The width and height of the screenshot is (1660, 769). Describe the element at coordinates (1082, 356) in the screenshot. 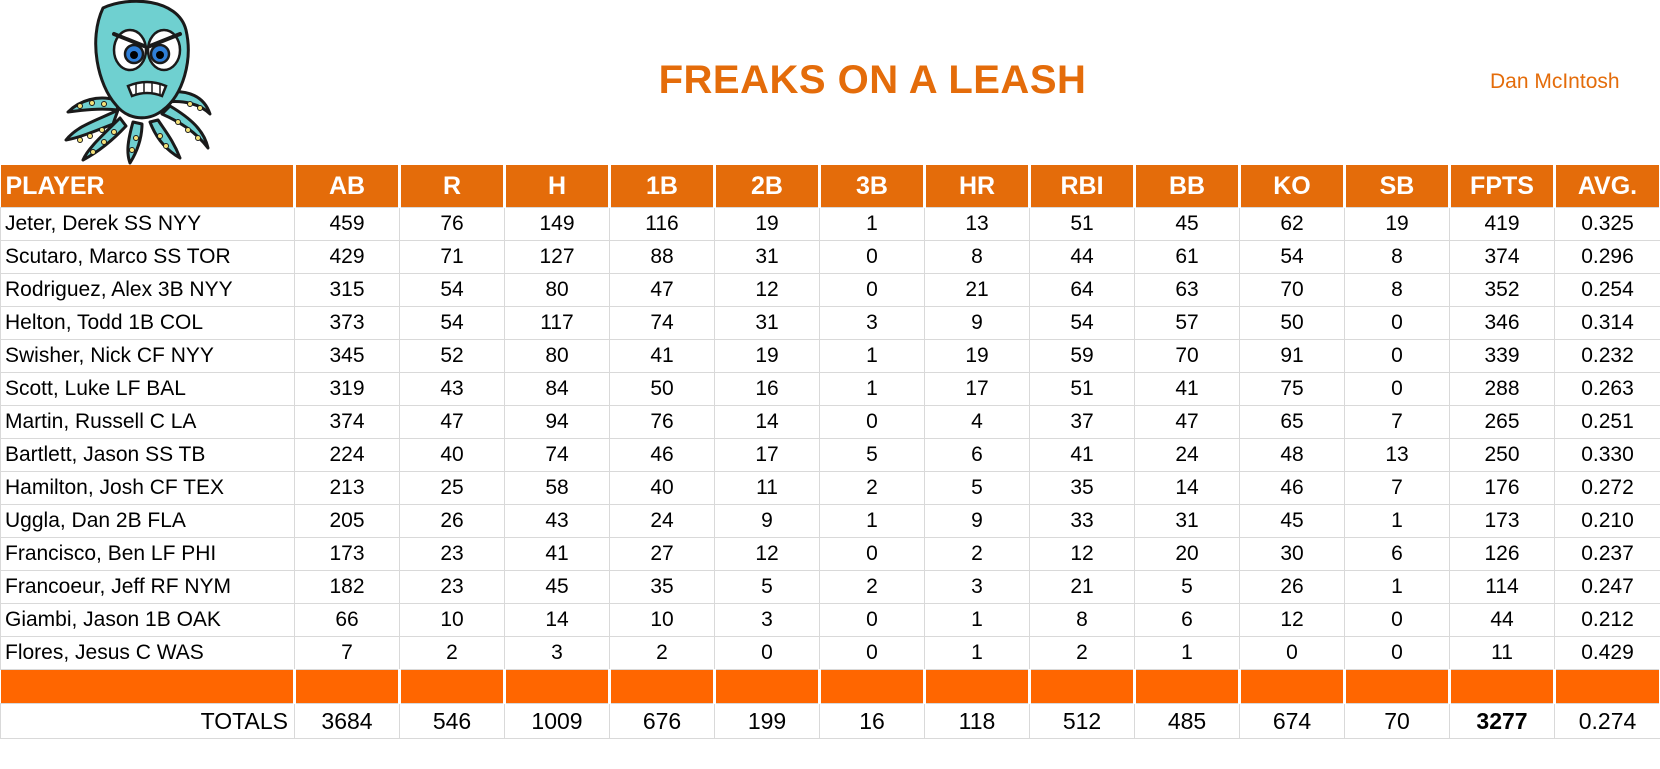

I see `stat-cell: 59` at that location.